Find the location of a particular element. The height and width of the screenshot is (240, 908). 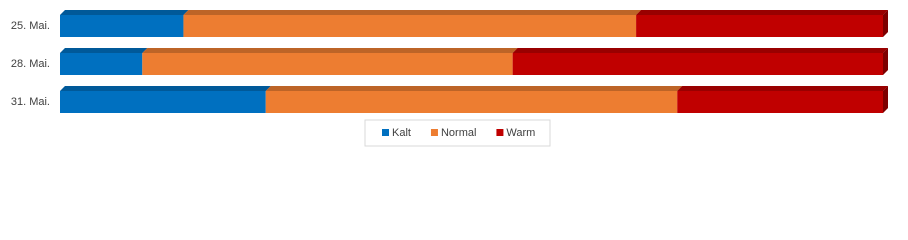

legend-label: Warm is located at coordinates (520, 133).